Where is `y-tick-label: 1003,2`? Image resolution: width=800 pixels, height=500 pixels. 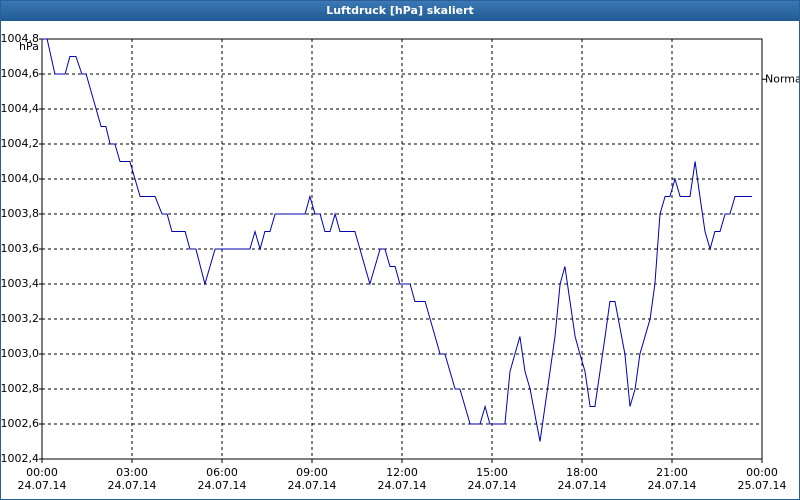
y-tick-label: 1003,2 is located at coordinates (20, 318).